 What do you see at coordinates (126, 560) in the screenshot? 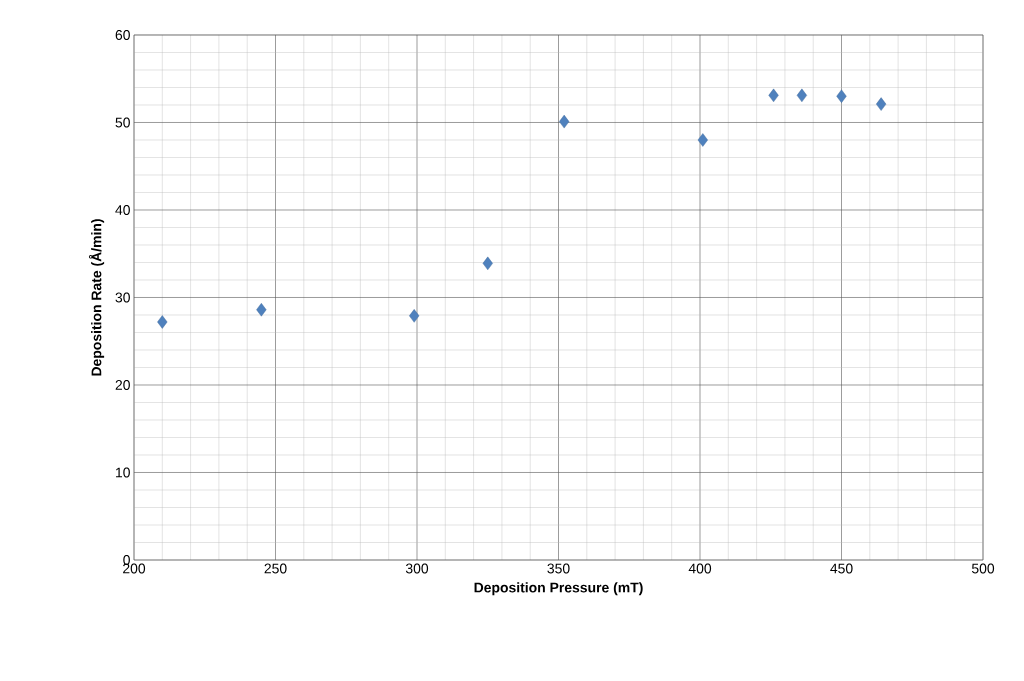
I see `y-tick-label: 0` at bounding box center [126, 560].